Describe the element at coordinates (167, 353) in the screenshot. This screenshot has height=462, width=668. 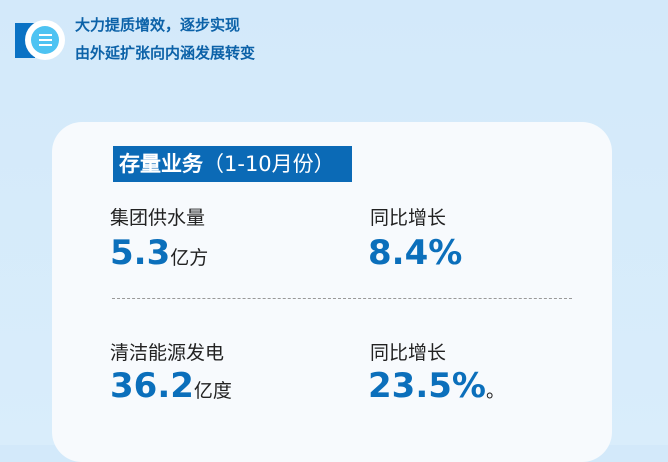
I see `clean-energy-label: 清洁能源发电` at that location.